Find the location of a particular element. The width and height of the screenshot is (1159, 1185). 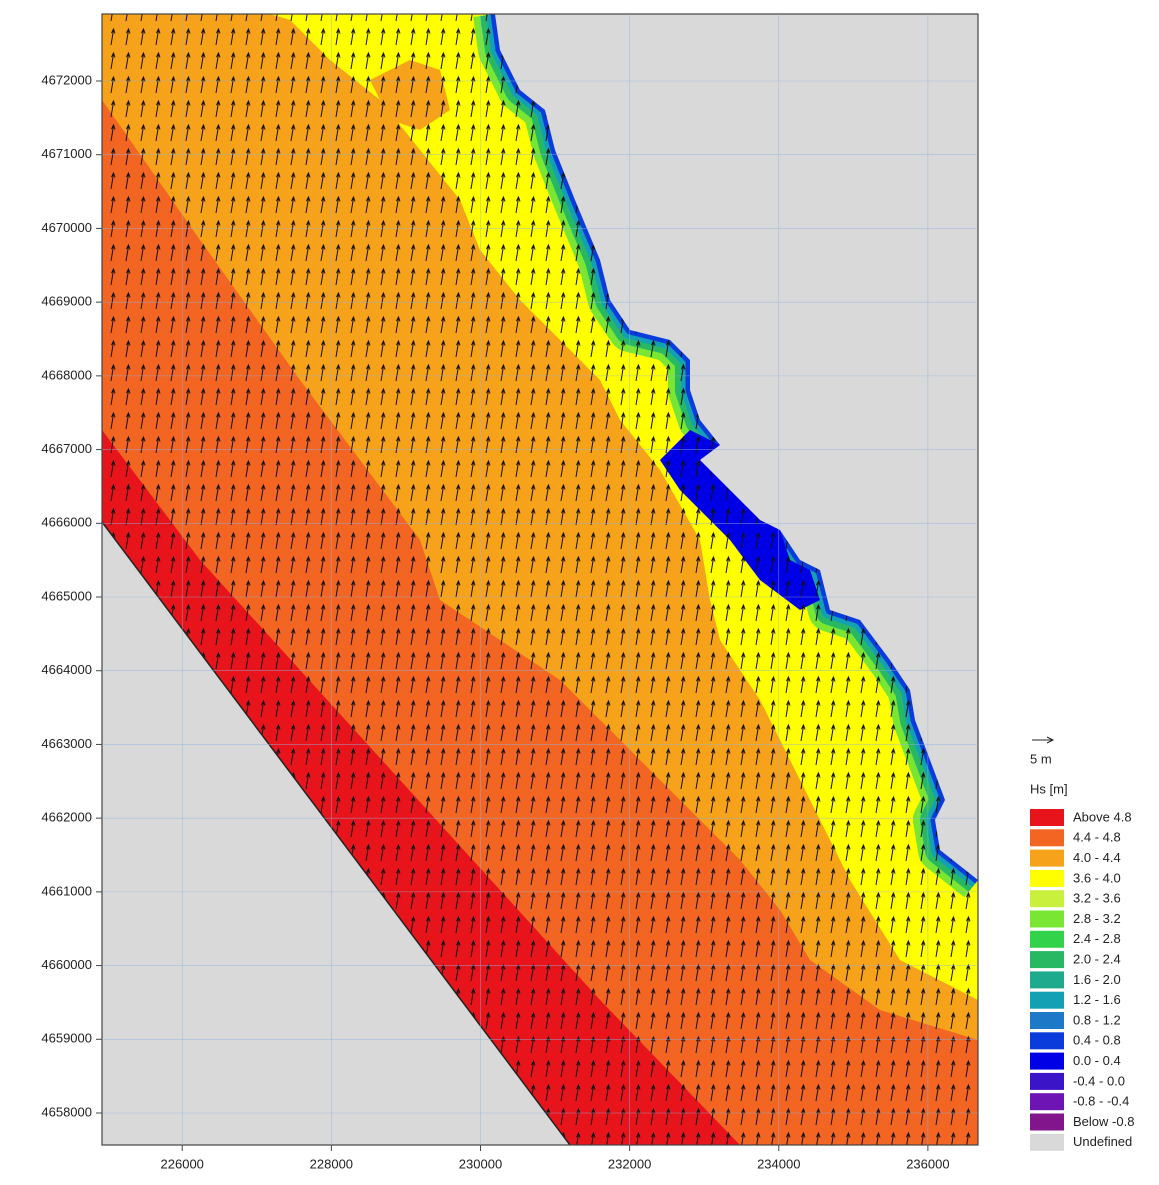

y-tick-label: 4665000 is located at coordinates (66, 595).